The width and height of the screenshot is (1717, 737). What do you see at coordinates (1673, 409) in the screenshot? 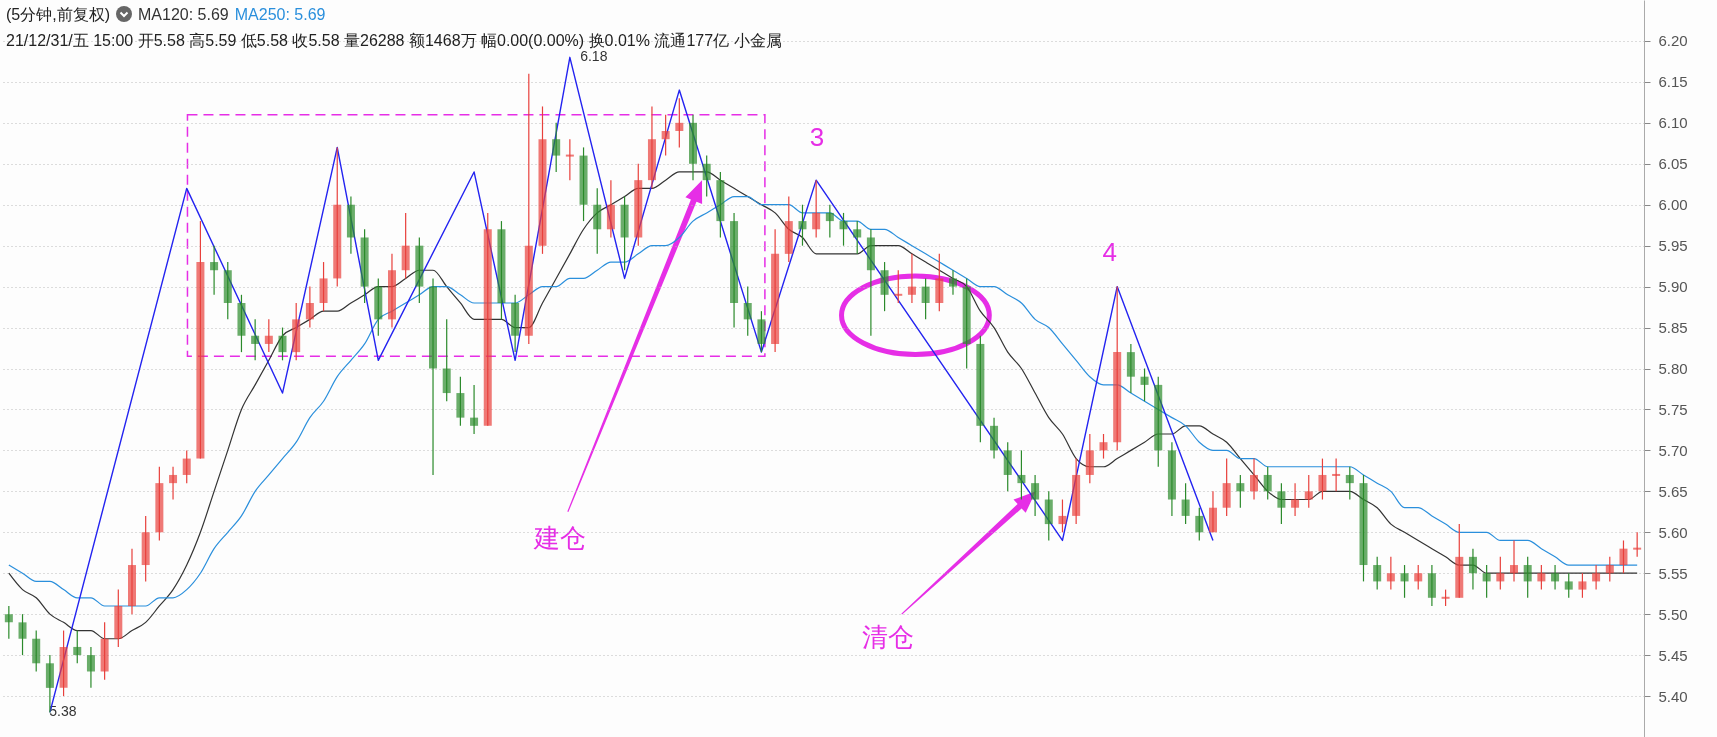
I see `y-tick-label: 5.75` at bounding box center [1673, 409].